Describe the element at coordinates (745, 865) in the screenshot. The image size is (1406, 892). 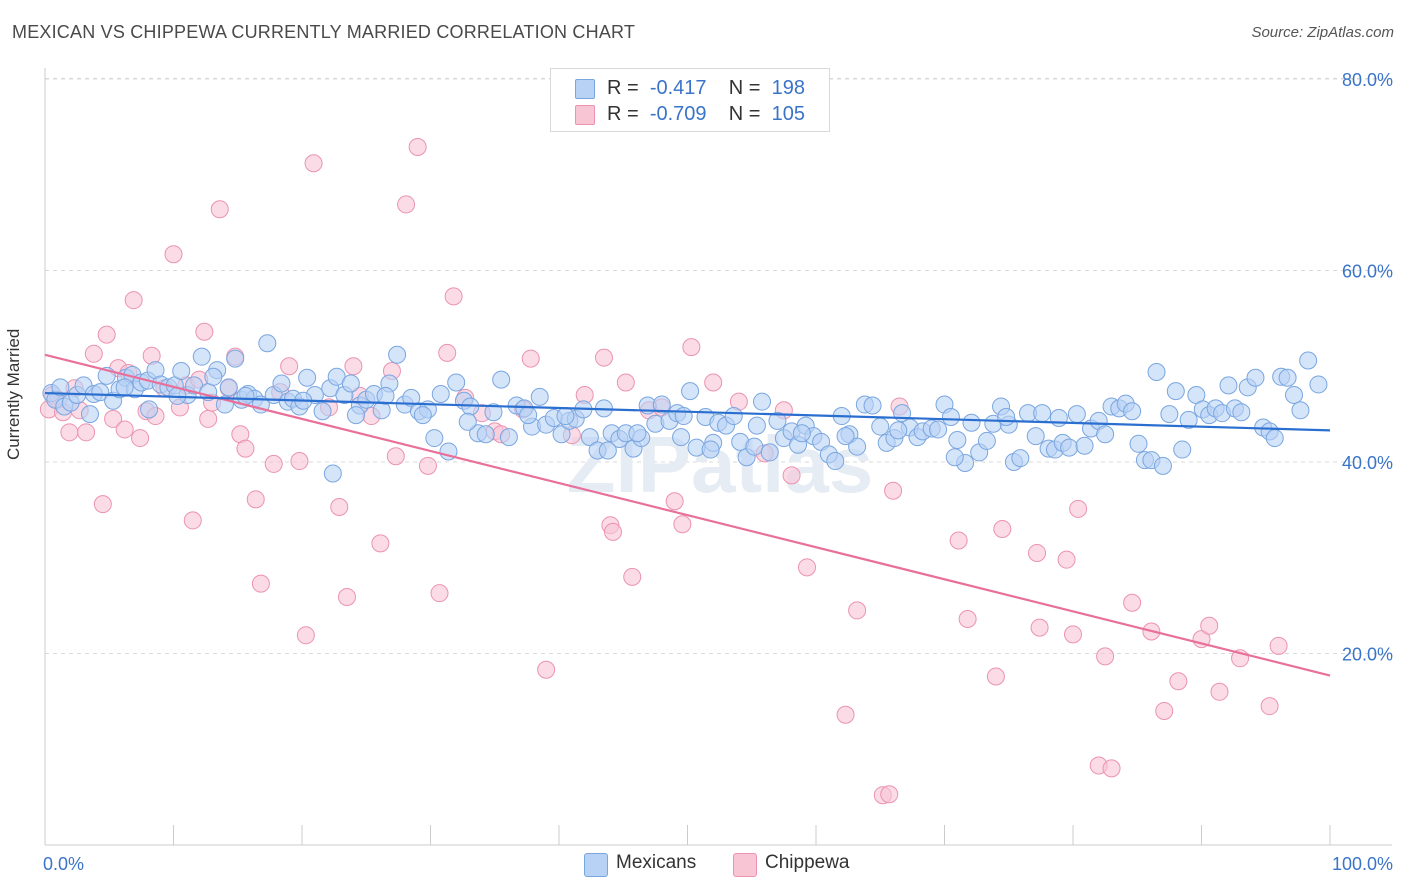
I see `chippewa-swatch` at that location.